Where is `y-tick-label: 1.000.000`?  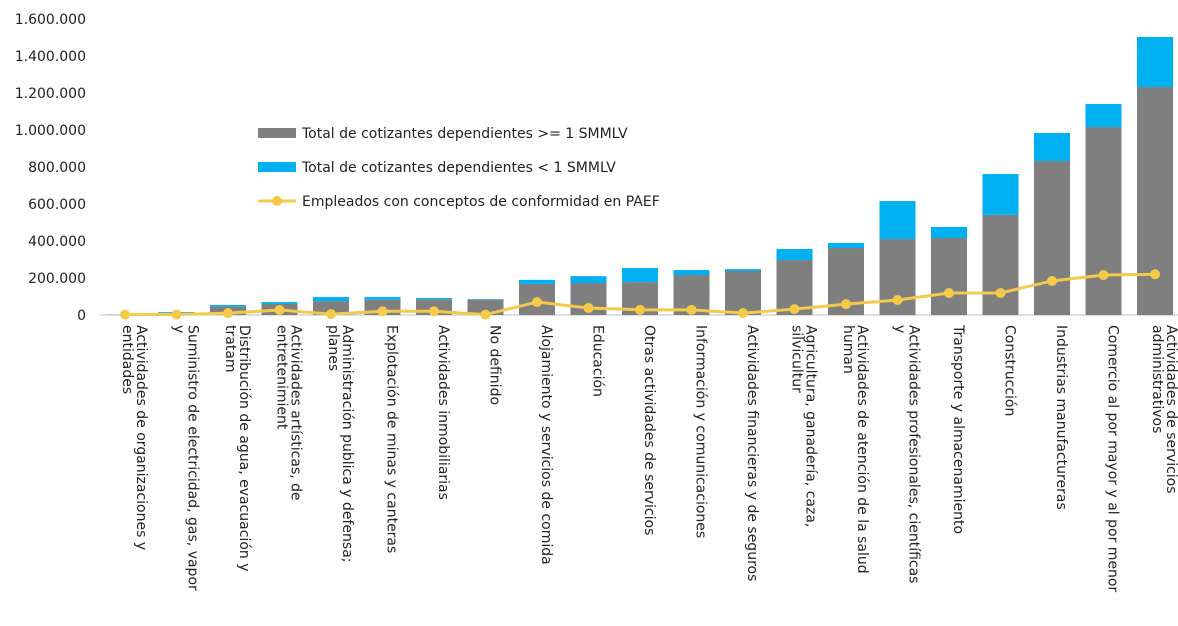 y-tick-label: 1.000.000 is located at coordinates (50, 131).